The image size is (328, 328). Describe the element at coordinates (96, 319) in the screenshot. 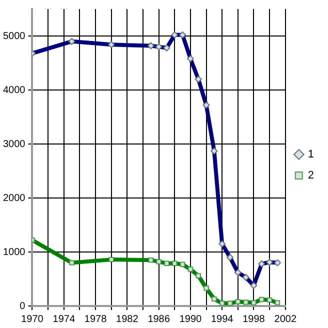

I see `x-tick-label: 1978` at that location.